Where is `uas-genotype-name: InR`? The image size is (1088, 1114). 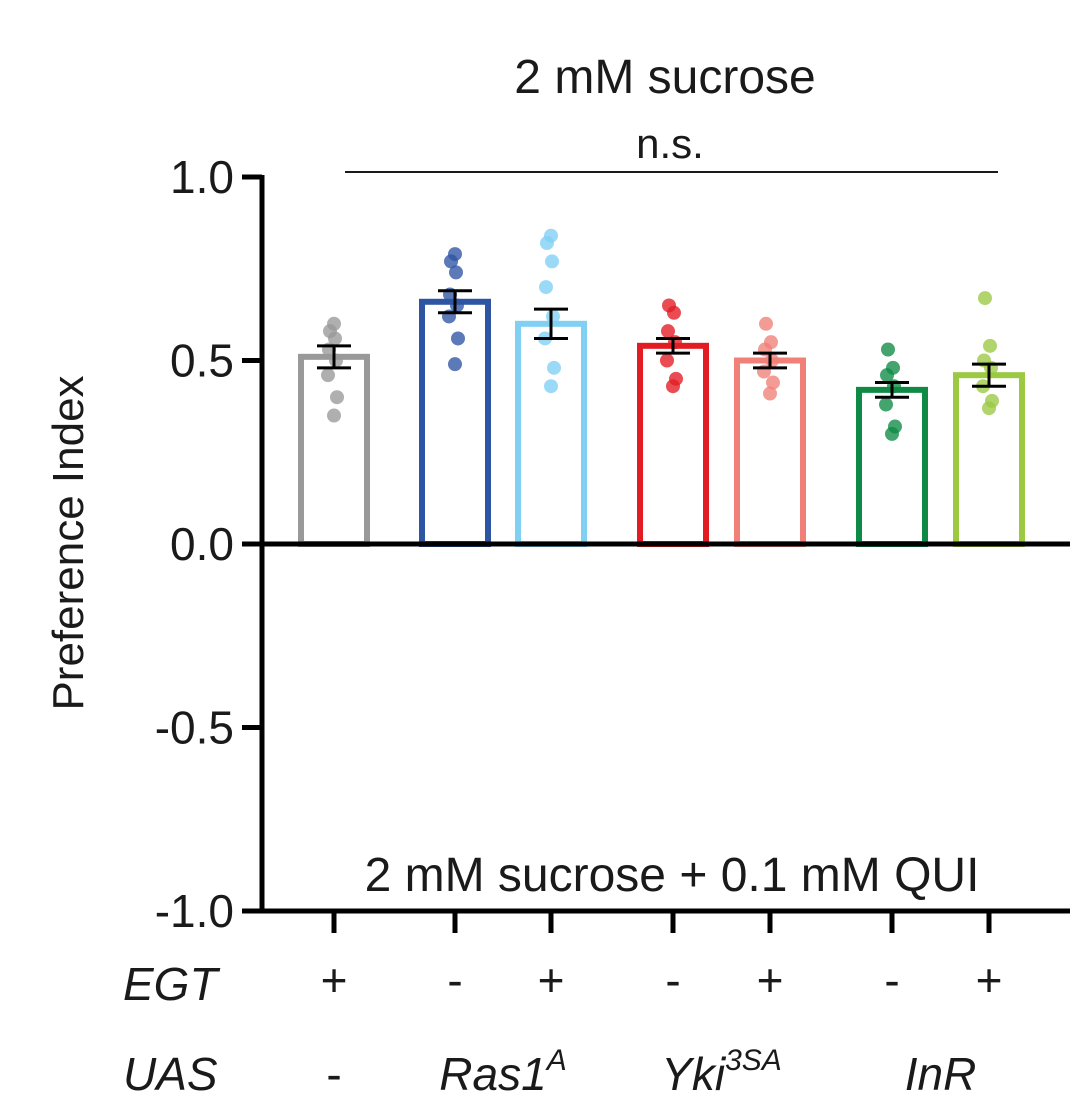 uas-genotype-name: InR is located at coordinates (941, 1074).